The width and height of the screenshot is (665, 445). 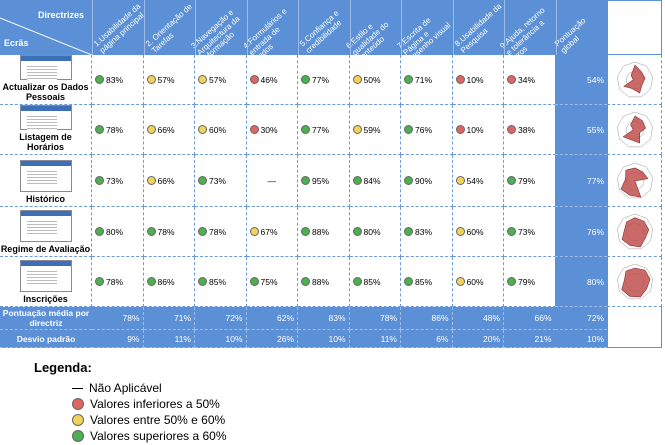 I want to click on screen-cell: Actualizar os Dados Pessoais, so click(x=46, y=80).